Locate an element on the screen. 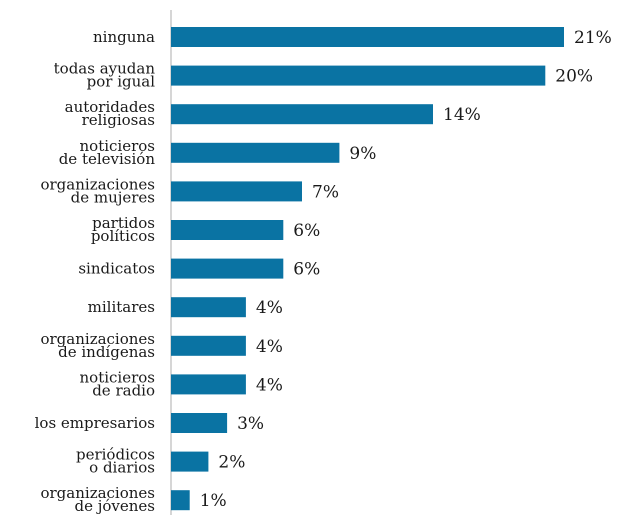 The height and width of the screenshot is (518, 622). bar-value-label: 9% is located at coordinates (362, 154).